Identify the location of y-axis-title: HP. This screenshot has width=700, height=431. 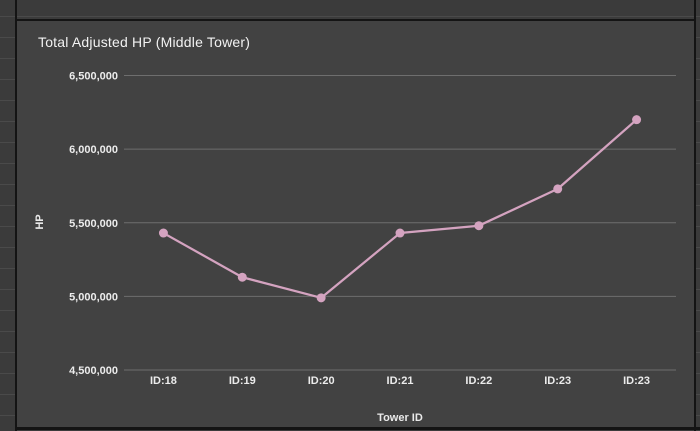
(40, 222).